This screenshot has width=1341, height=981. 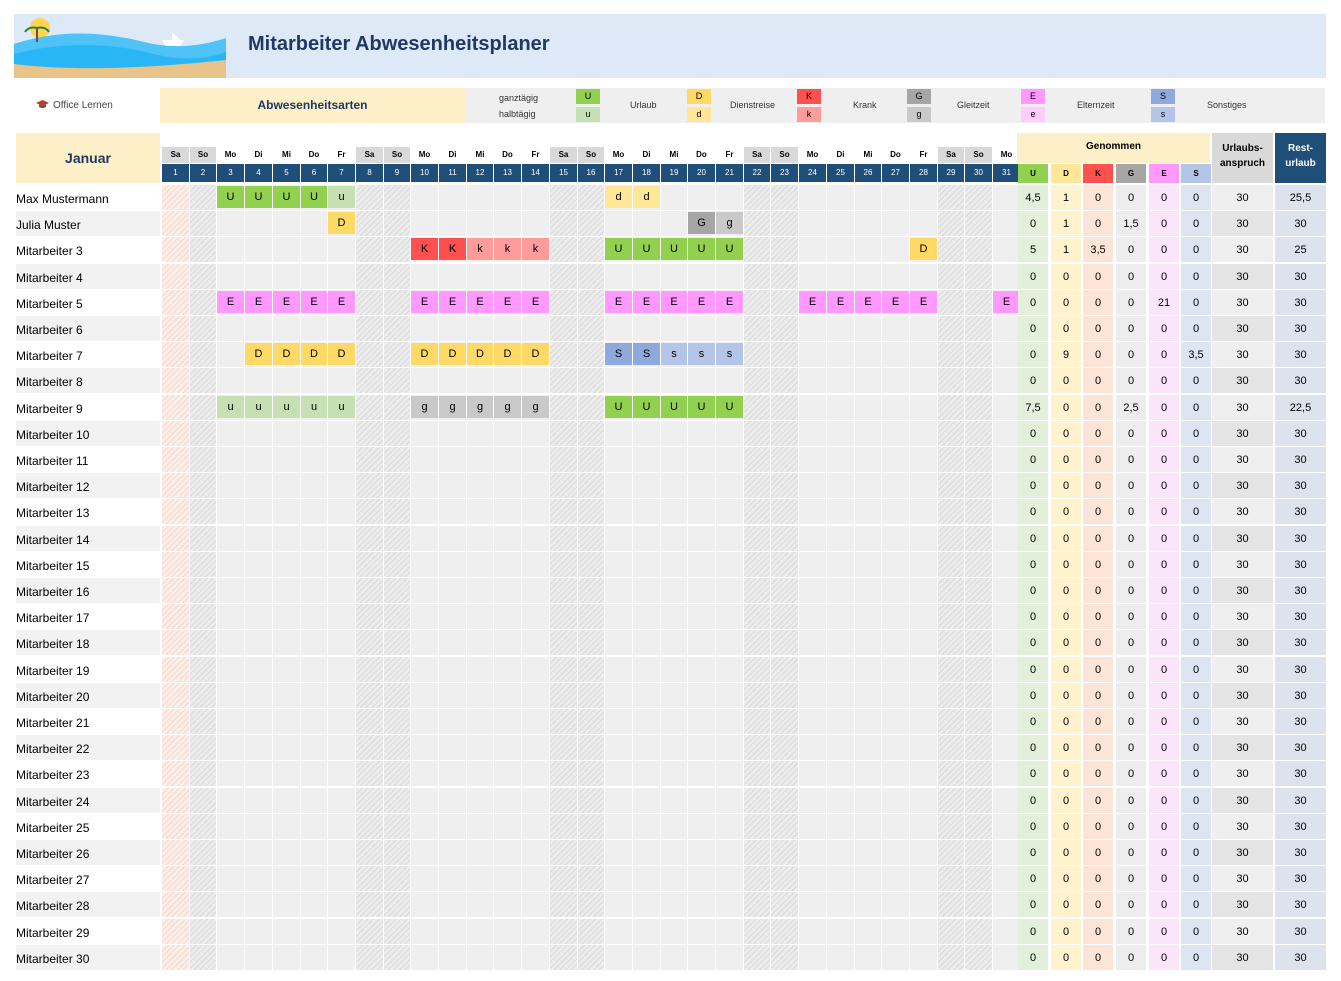 I want to click on absence-entry: s, so click(x=674, y=354).